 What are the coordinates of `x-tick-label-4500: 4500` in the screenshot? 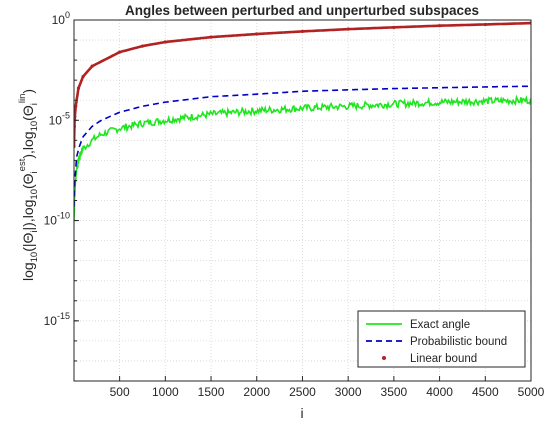 It's located at (485, 392).